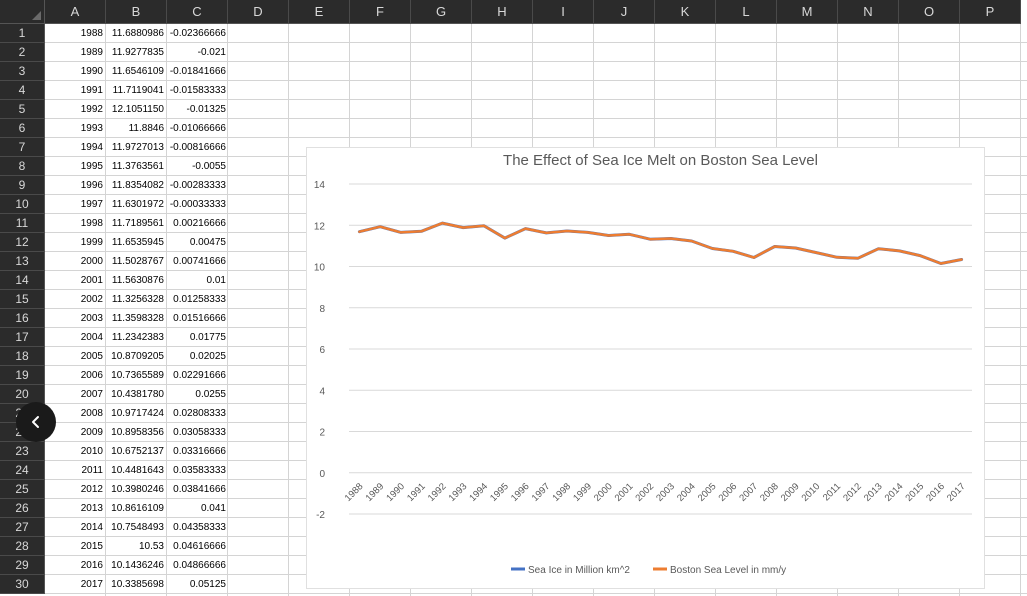  Describe the element at coordinates (137, 33) in the screenshot. I see `cell-b1: 11.6880986` at that location.